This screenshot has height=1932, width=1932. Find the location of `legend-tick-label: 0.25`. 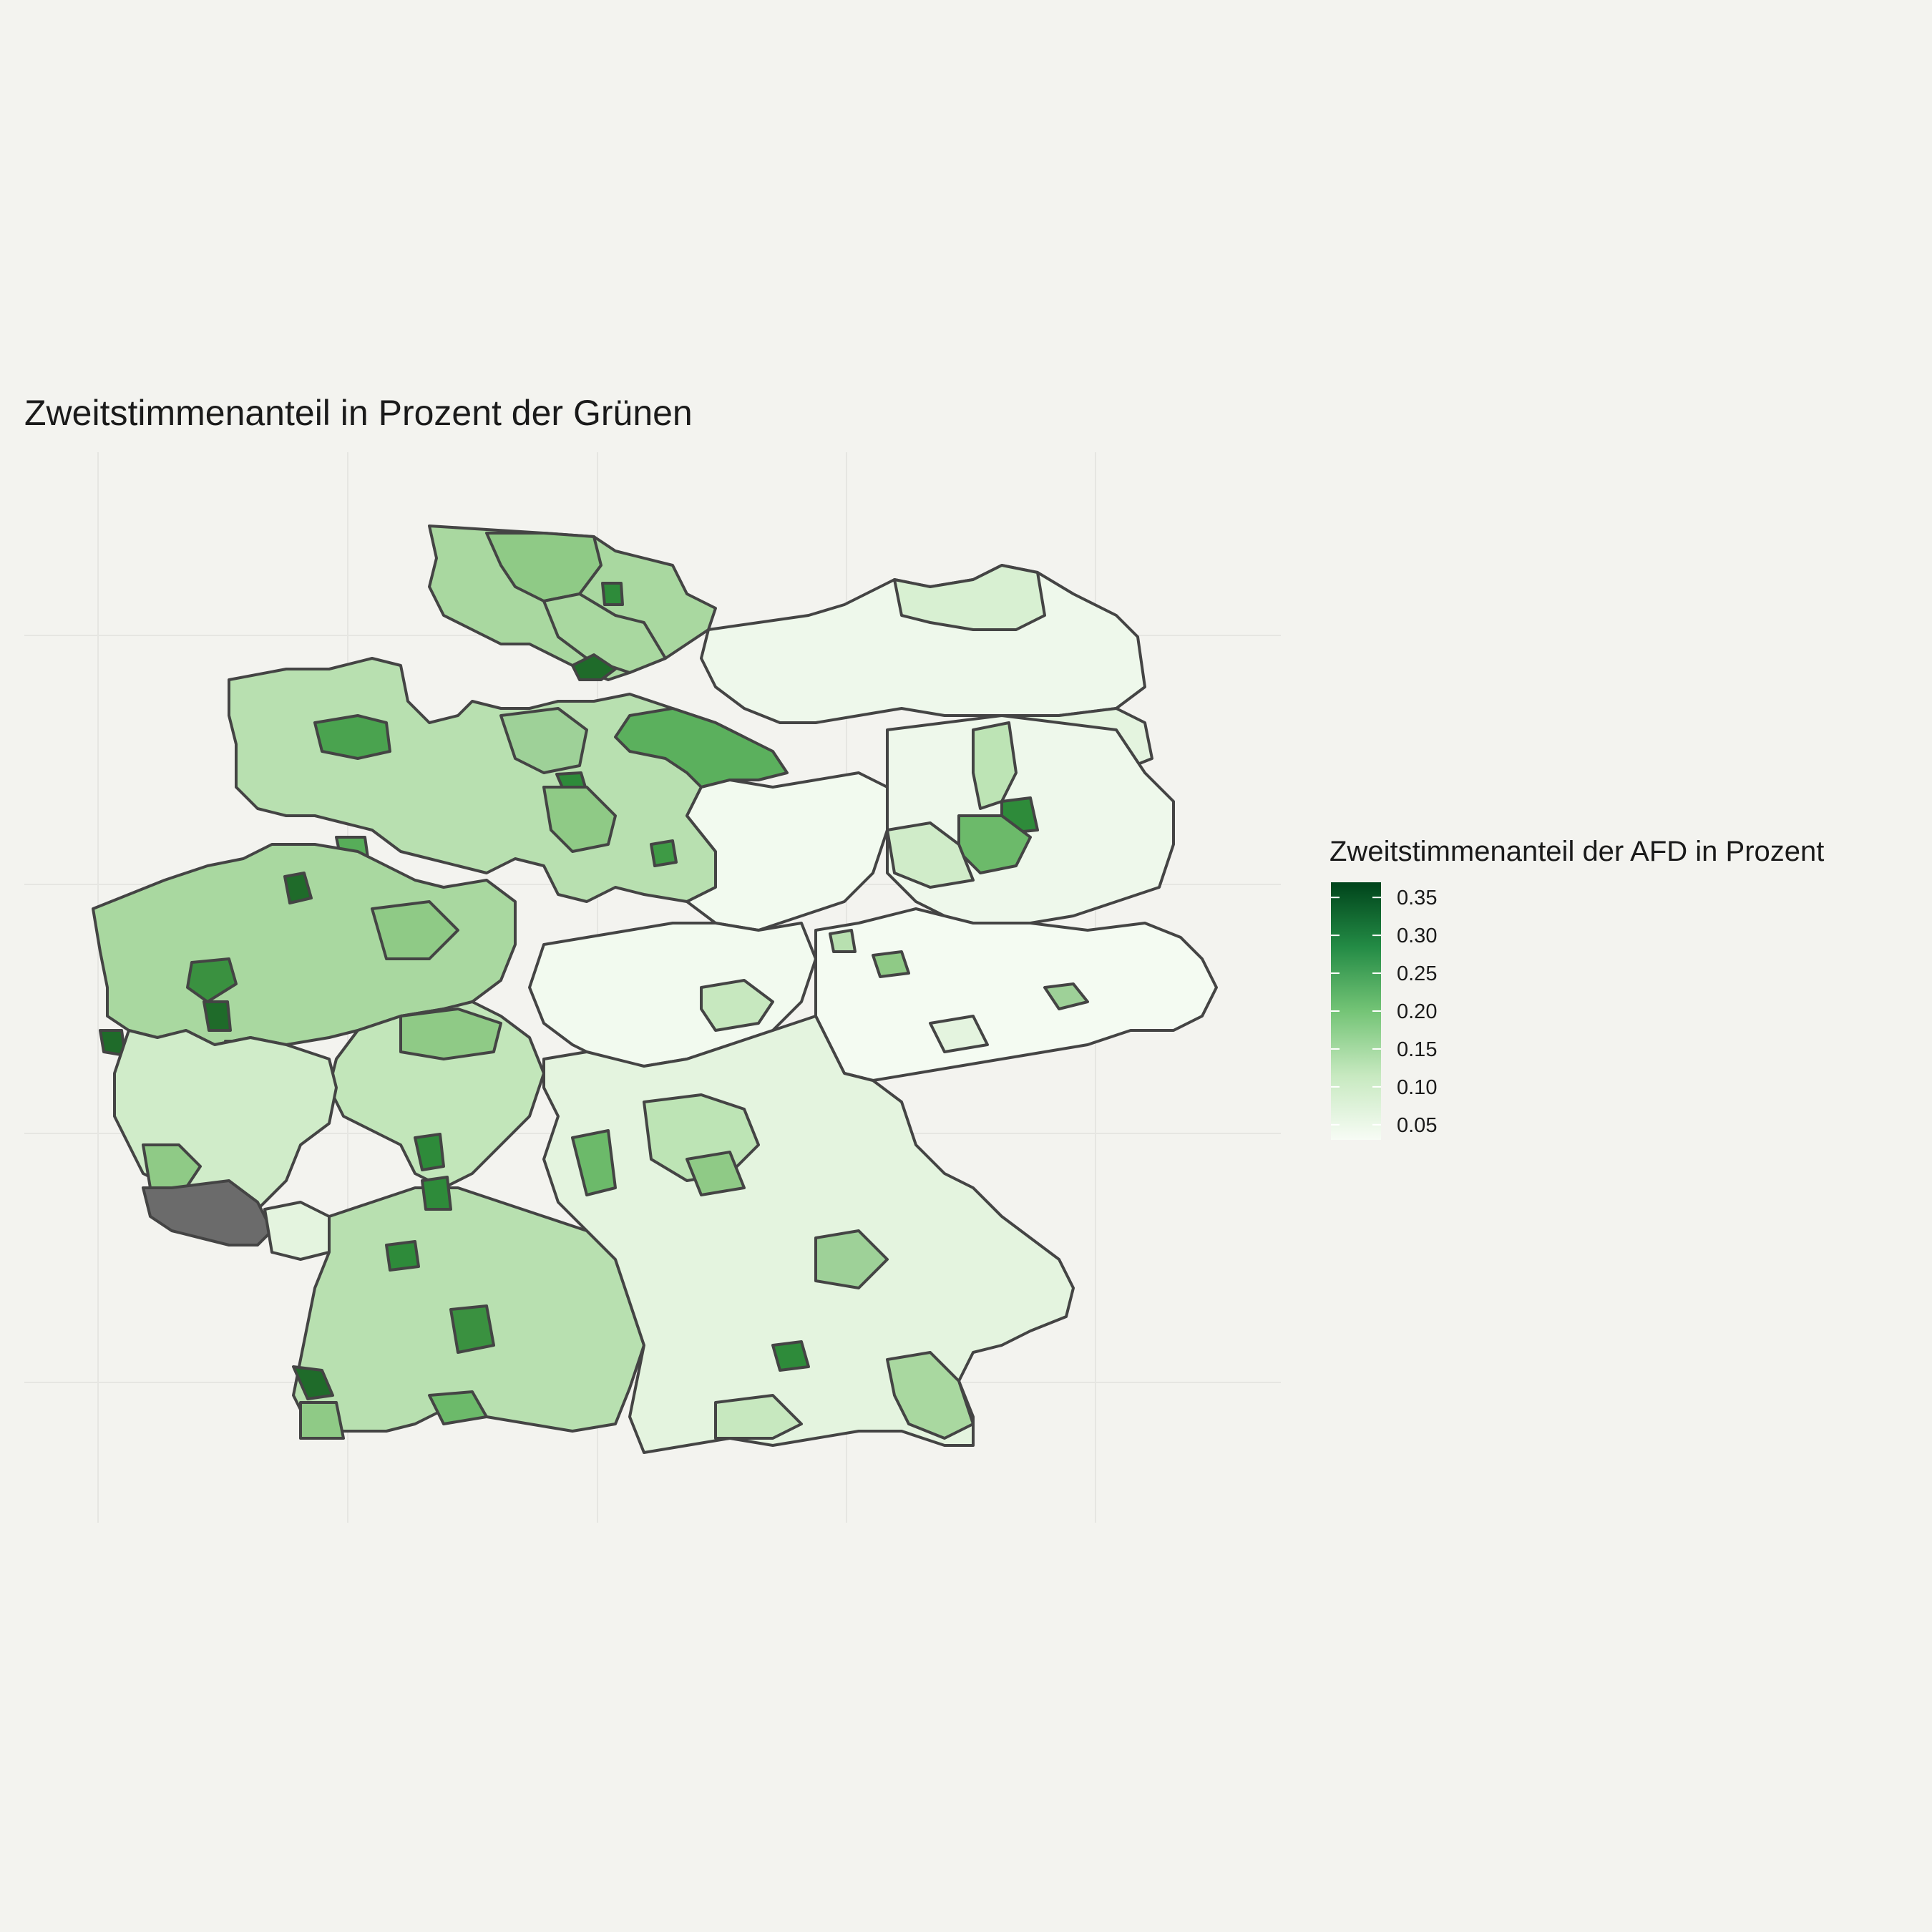

legend-tick-label: 0.25 is located at coordinates (1417, 973).